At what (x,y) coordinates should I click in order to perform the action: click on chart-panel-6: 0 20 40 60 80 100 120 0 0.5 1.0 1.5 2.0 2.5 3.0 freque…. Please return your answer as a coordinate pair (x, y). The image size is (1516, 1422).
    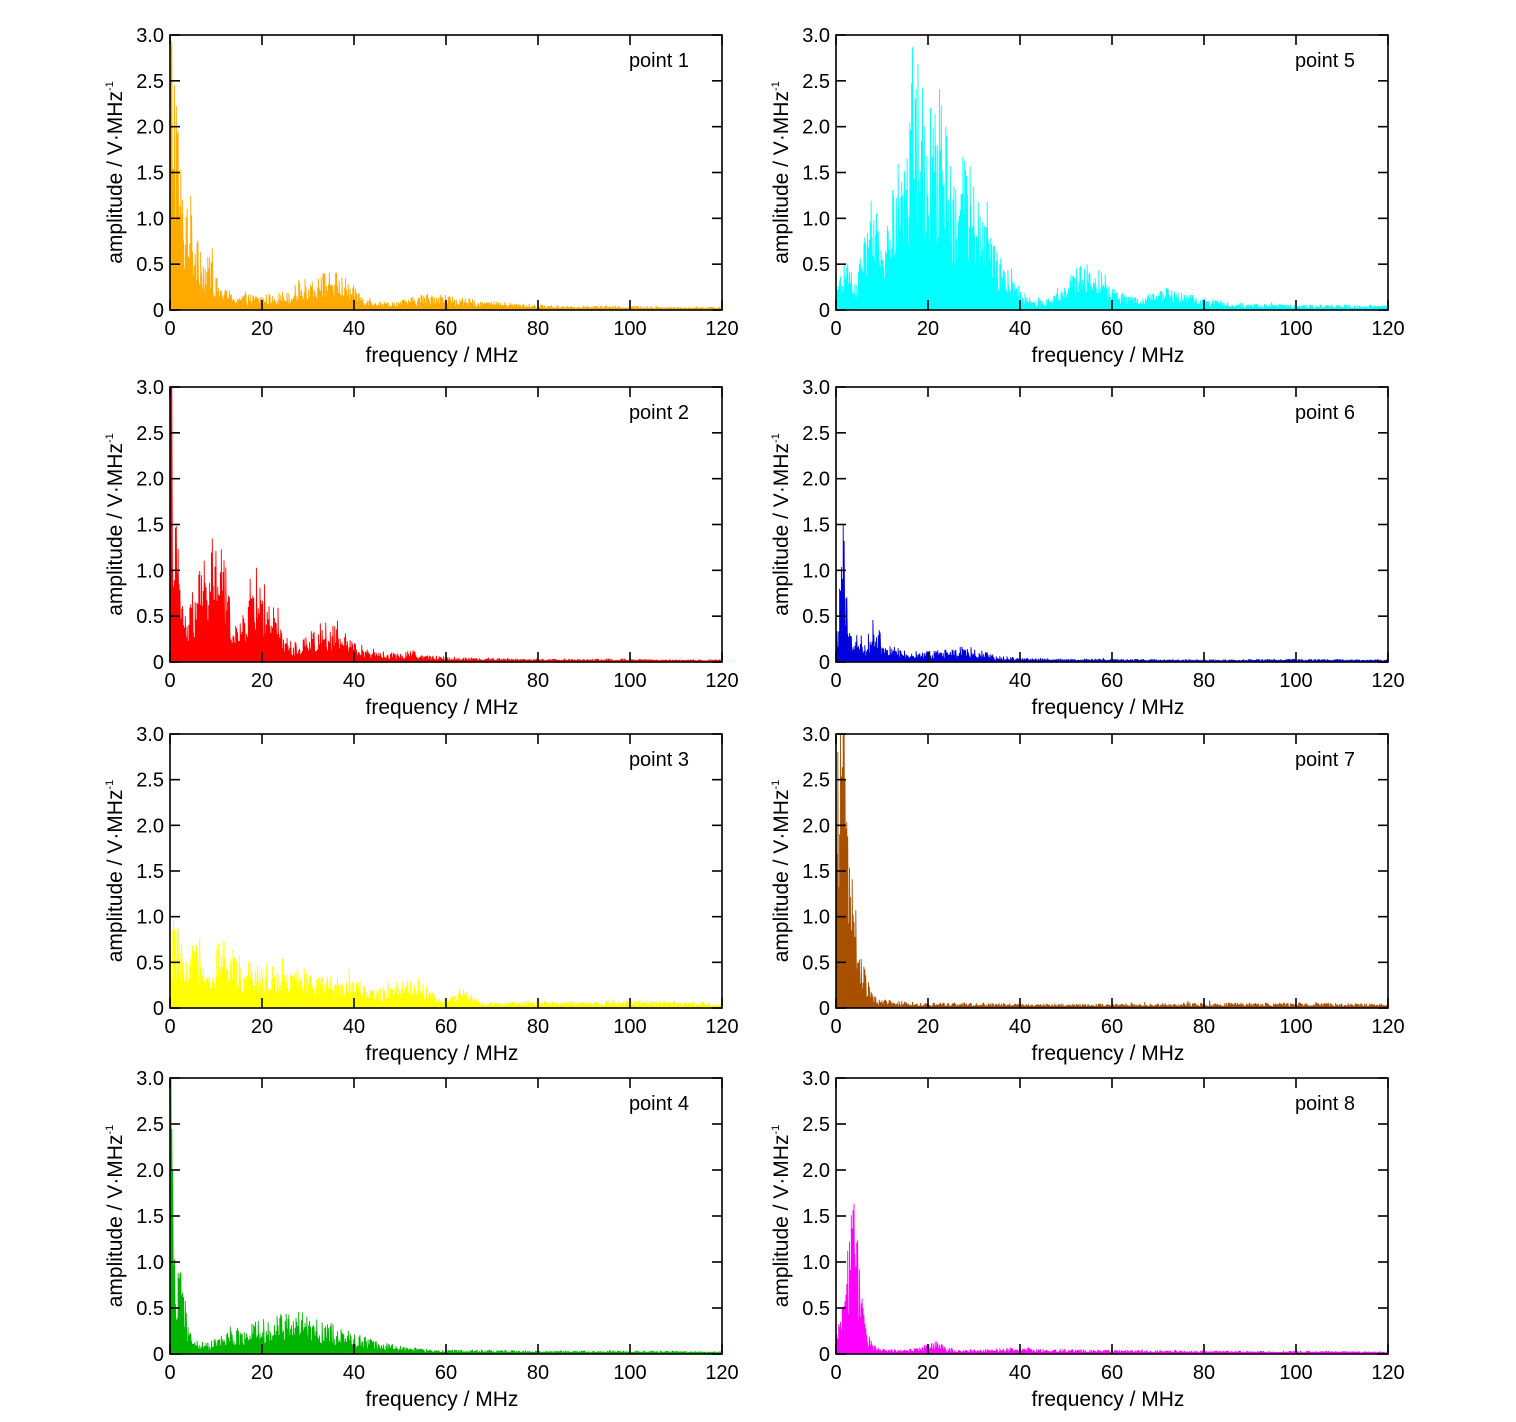
    Looking at the image, I should click on (1087, 548).